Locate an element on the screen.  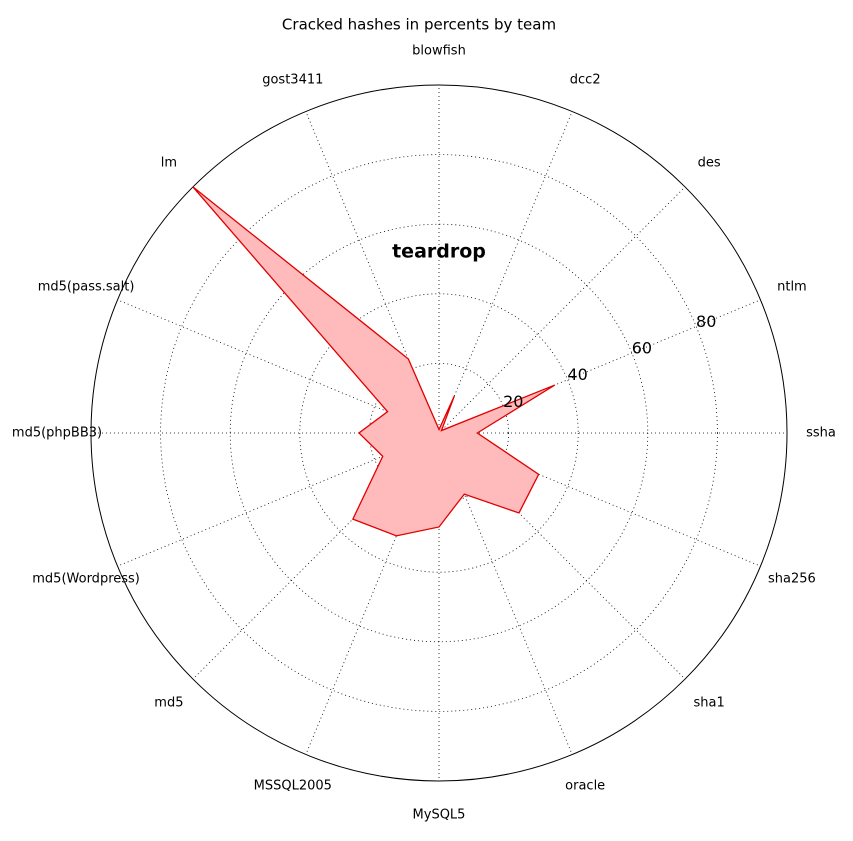
category-label: blowfish is located at coordinates (439, 51).